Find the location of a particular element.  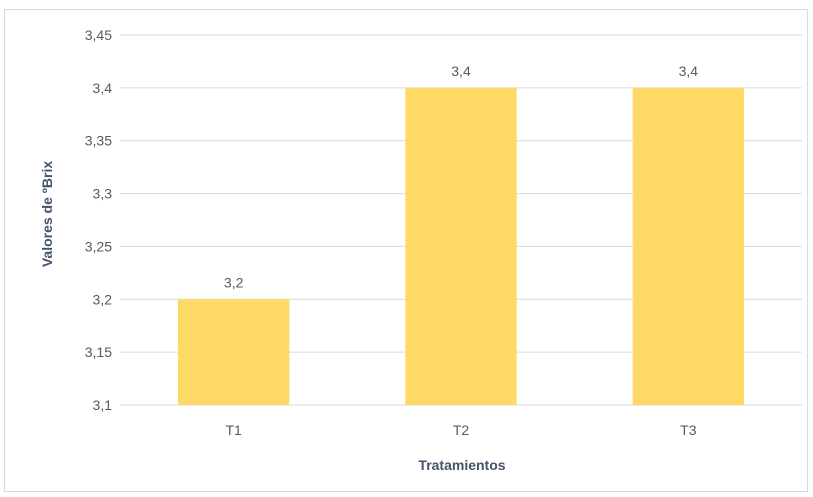

x-axis-title: Tratamientos is located at coordinates (461, 465).